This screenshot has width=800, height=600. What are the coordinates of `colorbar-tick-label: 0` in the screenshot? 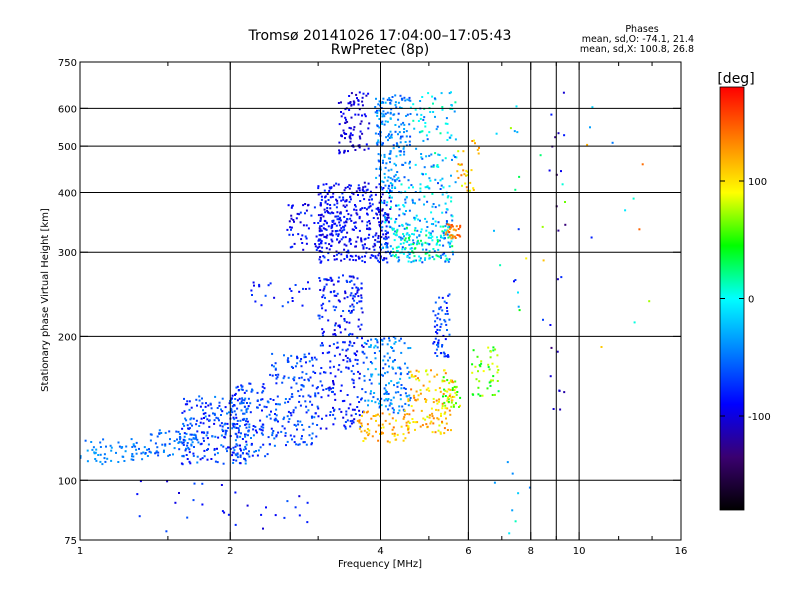 It's located at (751, 300).